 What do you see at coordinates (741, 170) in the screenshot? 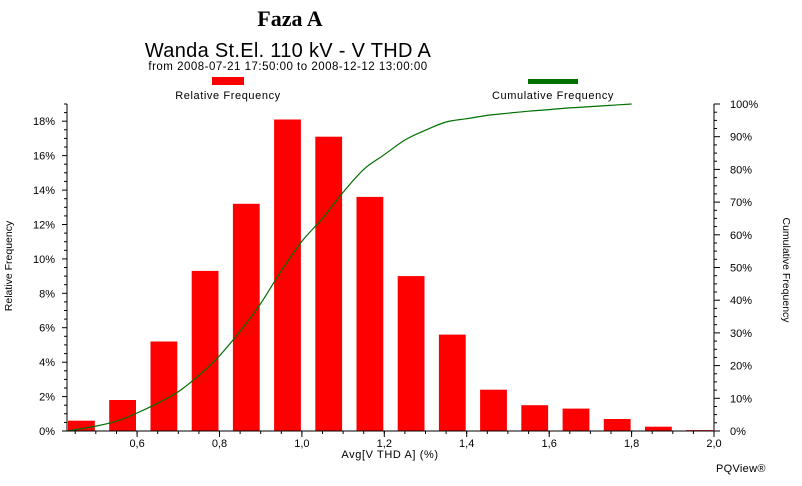
I see `y2-tick-label: 80%` at bounding box center [741, 170].